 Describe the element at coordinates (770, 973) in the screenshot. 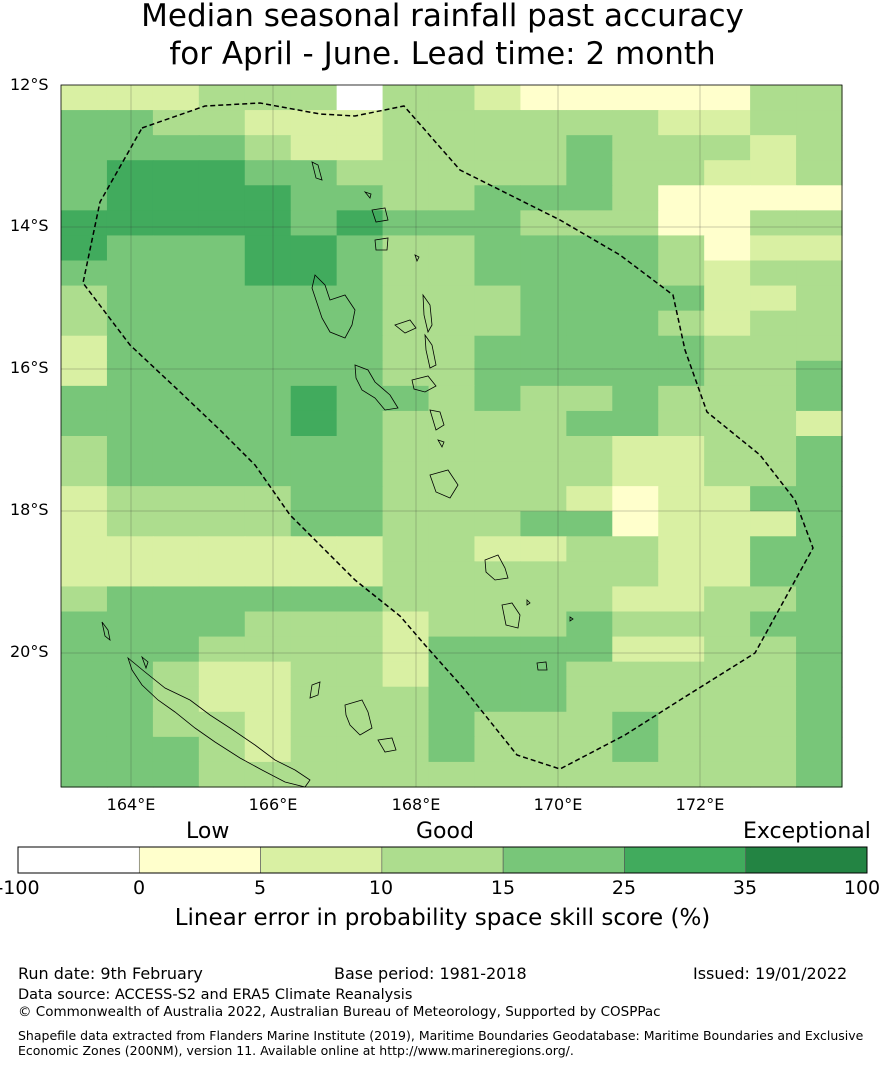

I see `issued-date: Issued: 19/01/2022` at that location.